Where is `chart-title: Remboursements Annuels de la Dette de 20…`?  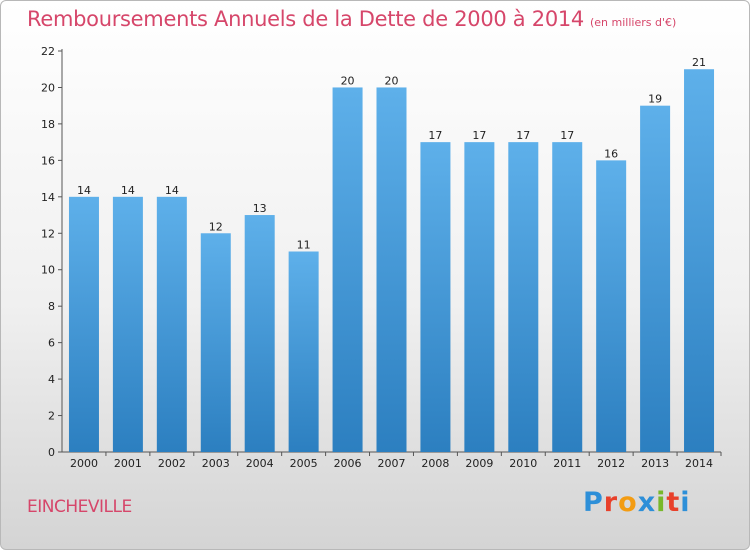 chart-title: Remboursements Annuels de la Dette de 20… is located at coordinates (351, 19).